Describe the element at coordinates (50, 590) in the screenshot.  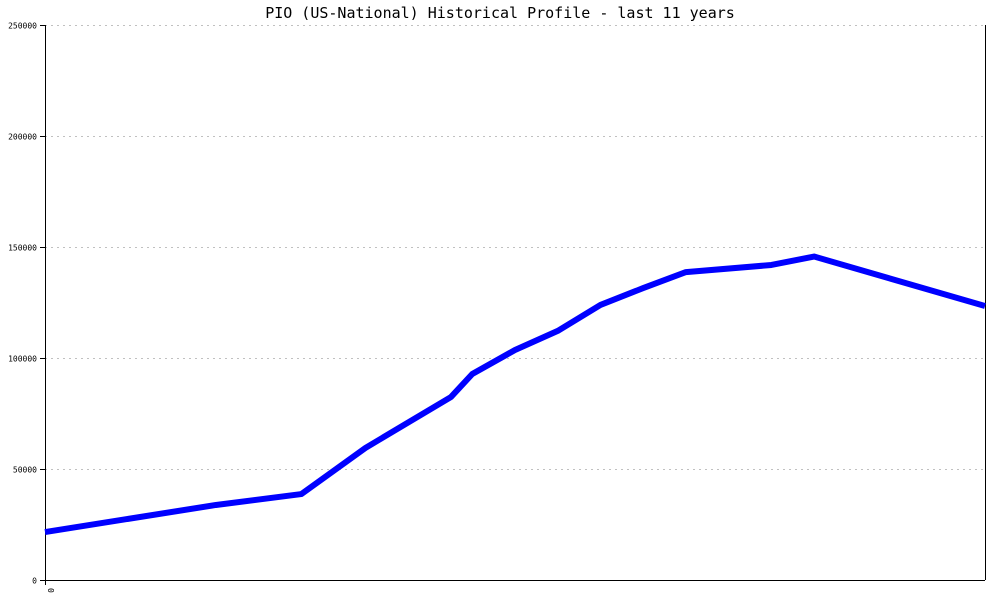
I see `x-tick-label: 0` at that location.